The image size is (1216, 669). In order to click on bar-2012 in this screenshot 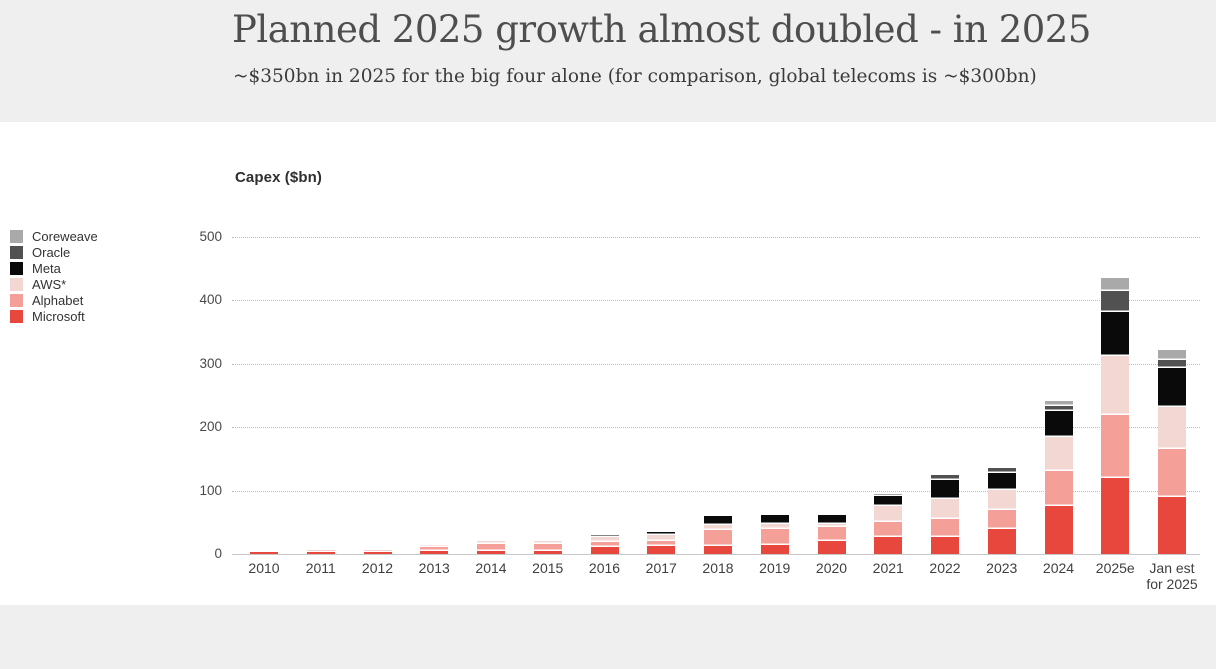, I will do `click(377, 551)`.